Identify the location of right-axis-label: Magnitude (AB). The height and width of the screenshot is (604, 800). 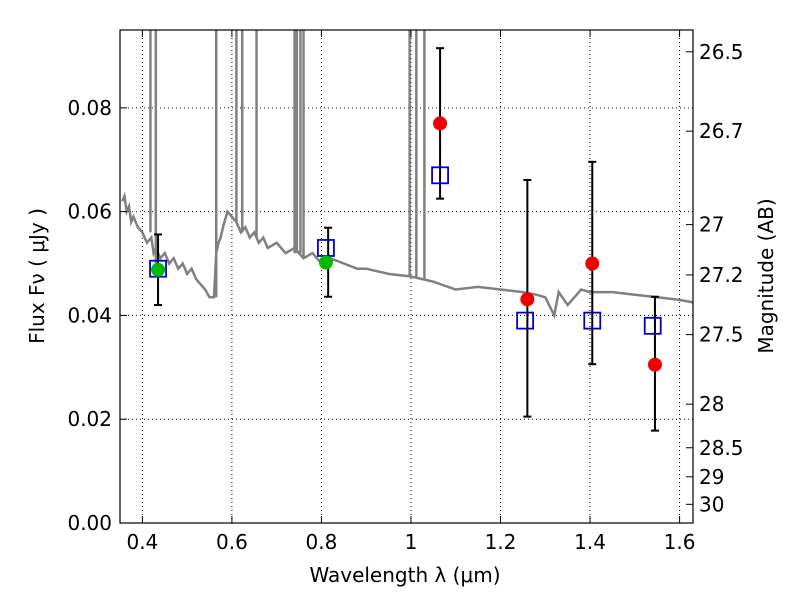
(766, 275).